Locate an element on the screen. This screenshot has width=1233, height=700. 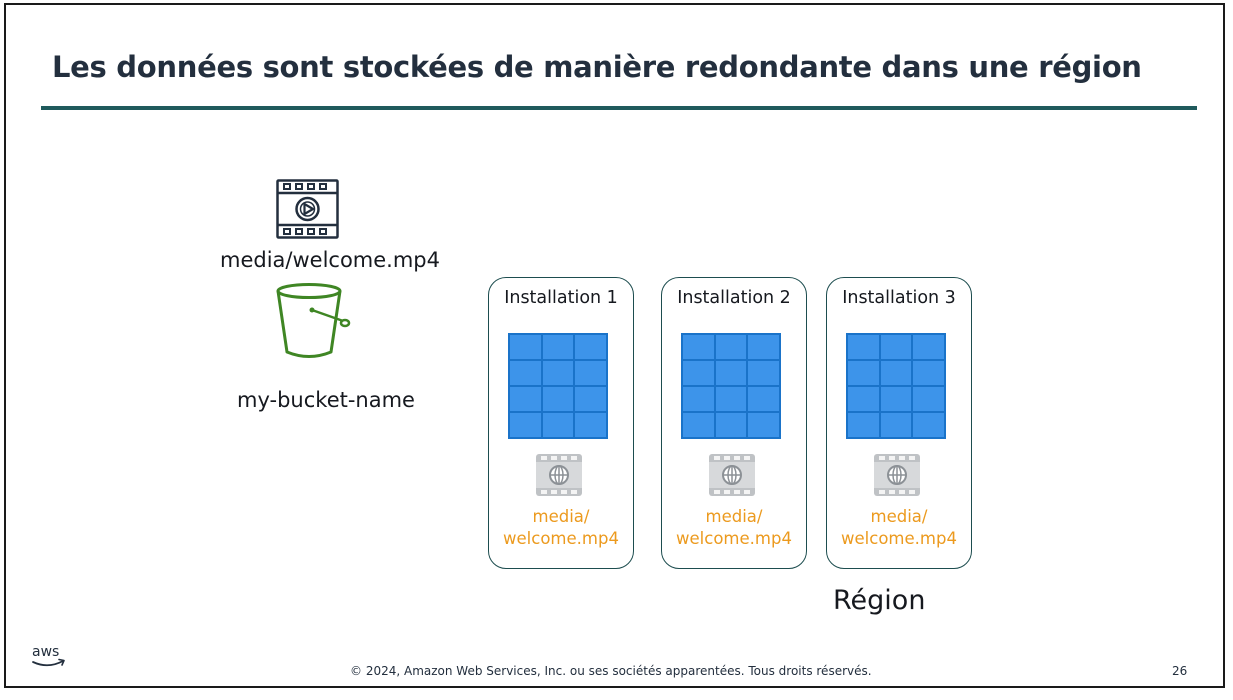
bucket-name-label: my-bucket-name is located at coordinates (326, 400).